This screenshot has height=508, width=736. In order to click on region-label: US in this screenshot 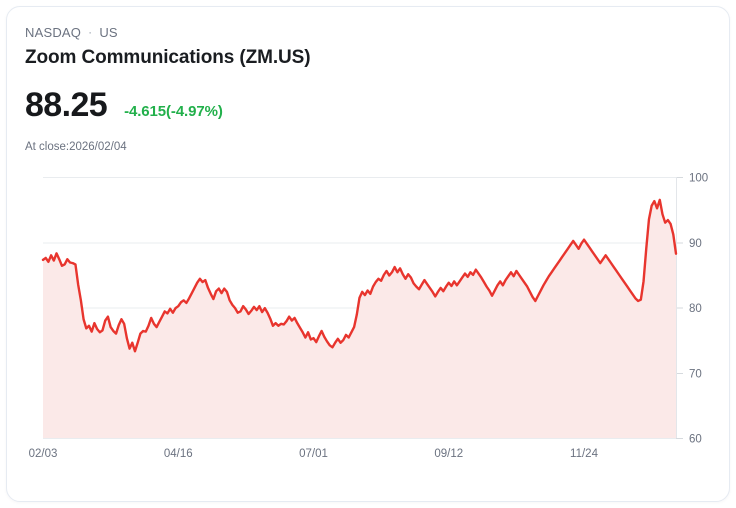, I will do `click(108, 32)`.